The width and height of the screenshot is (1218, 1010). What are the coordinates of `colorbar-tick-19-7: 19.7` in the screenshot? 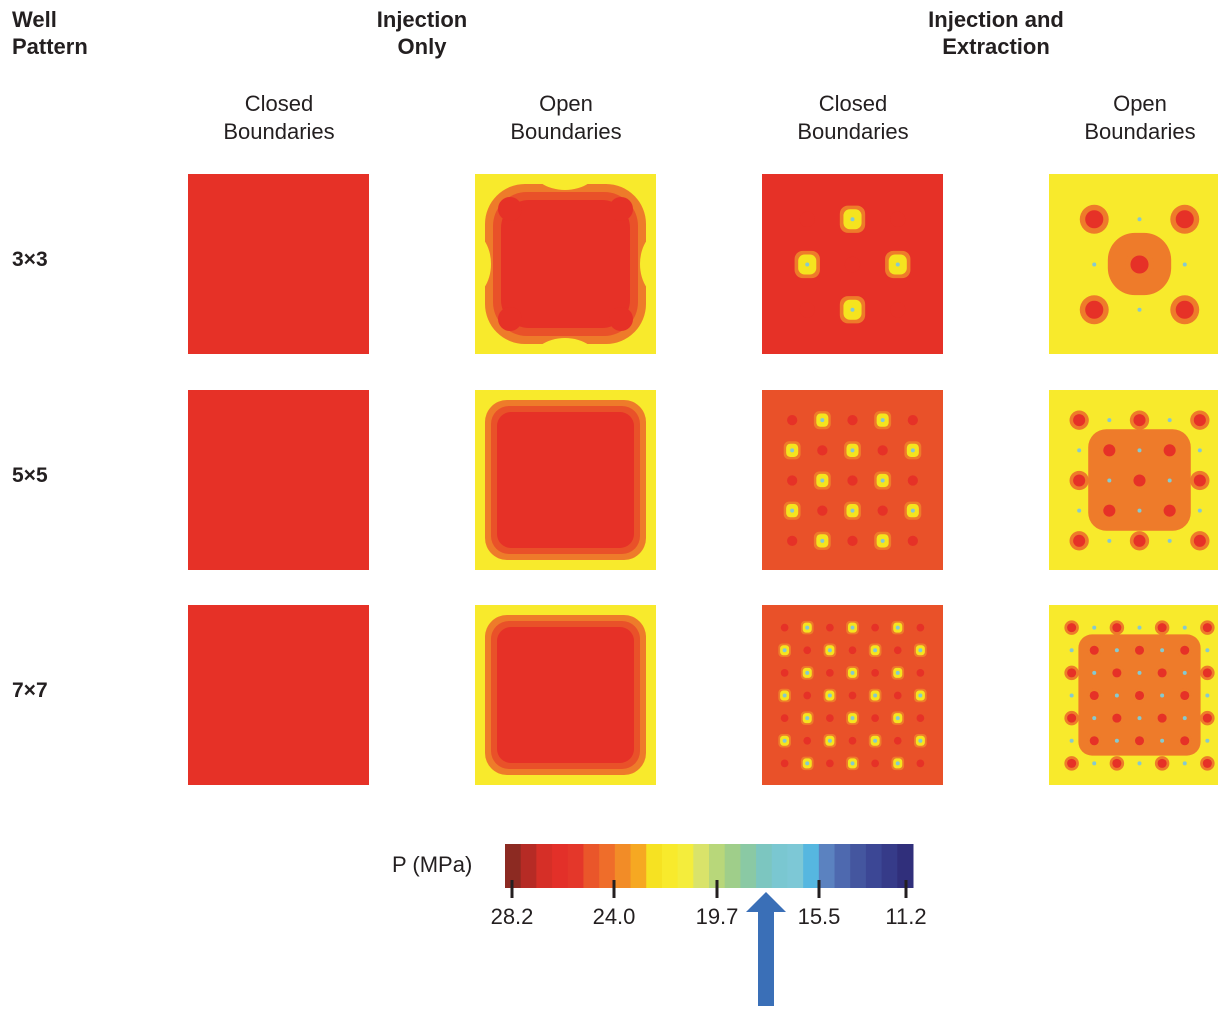 It's located at (717, 916).